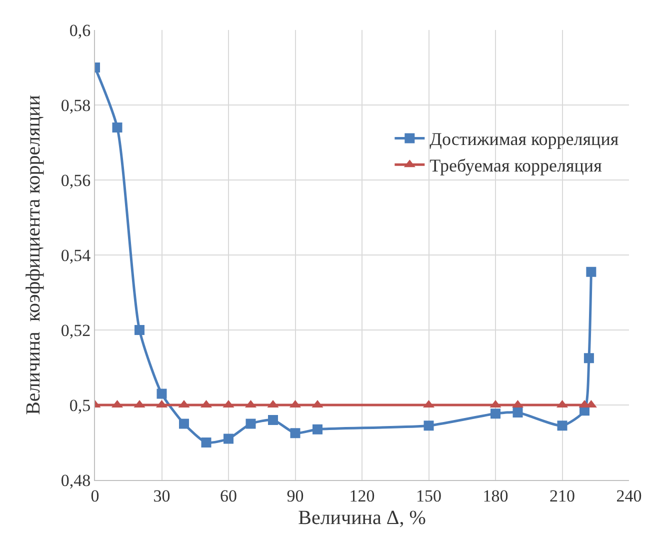 This screenshot has height=540, width=654. Describe the element at coordinates (562, 496) in the screenshot. I see `x-tick-label: 210` at that location.